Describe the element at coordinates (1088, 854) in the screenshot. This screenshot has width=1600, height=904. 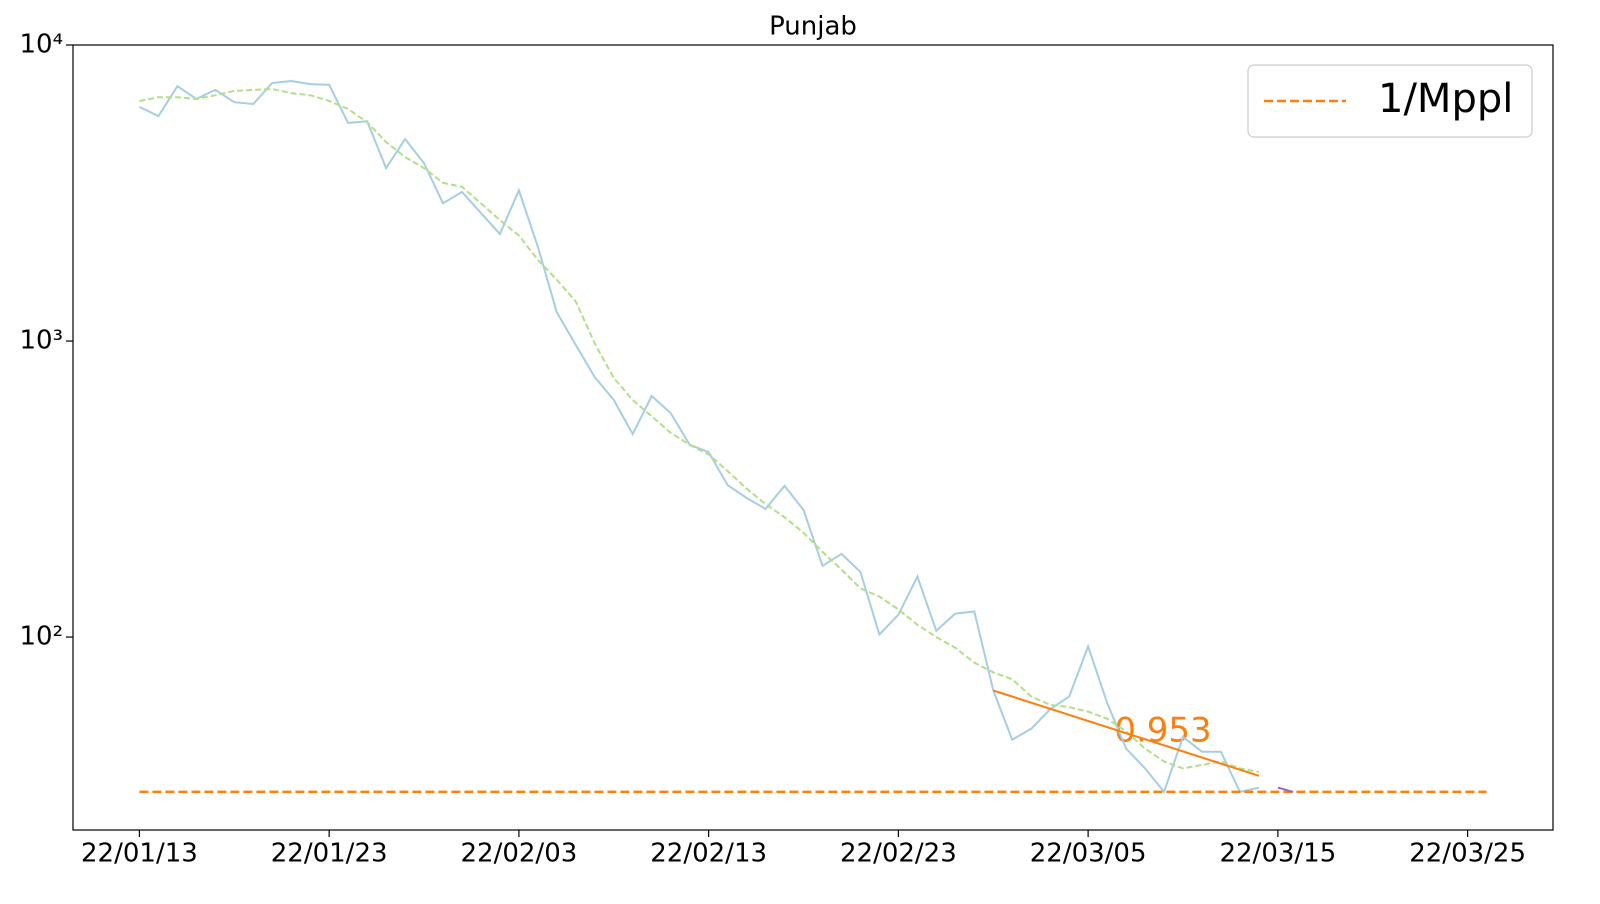
I see `x-tick-label: 22/03/05` at that location.